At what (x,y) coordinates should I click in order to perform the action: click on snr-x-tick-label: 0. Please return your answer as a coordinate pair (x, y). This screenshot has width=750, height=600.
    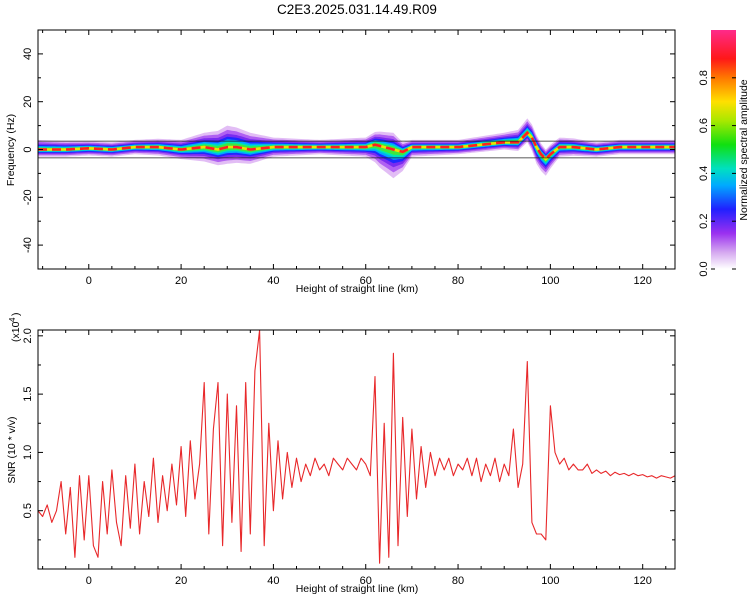
    Looking at the image, I should click on (89, 581).